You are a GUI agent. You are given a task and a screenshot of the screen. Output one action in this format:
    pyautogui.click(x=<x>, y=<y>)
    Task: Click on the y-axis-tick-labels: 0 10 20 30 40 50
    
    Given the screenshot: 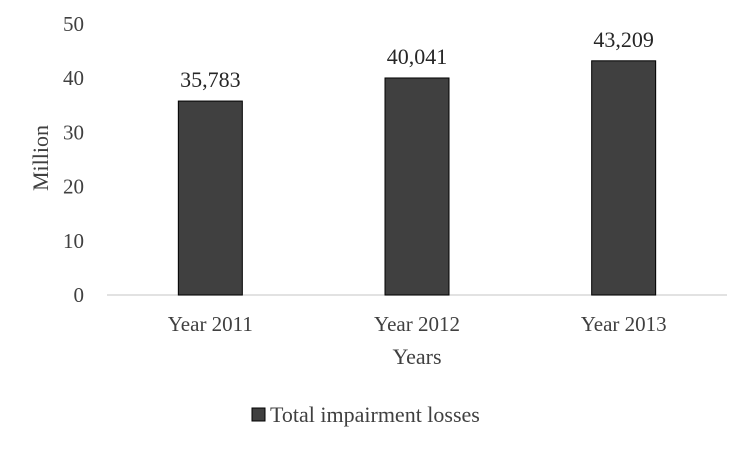 What is the action you would take?
    pyautogui.click(x=73, y=159)
    